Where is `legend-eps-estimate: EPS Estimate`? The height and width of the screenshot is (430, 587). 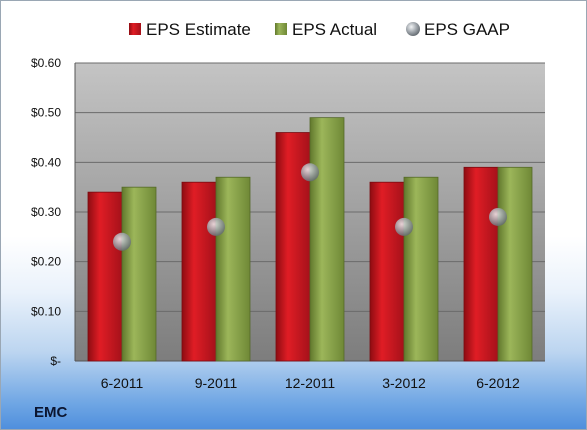
legend-eps-estimate: EPS Estimate is located at coordinates (190, 29).